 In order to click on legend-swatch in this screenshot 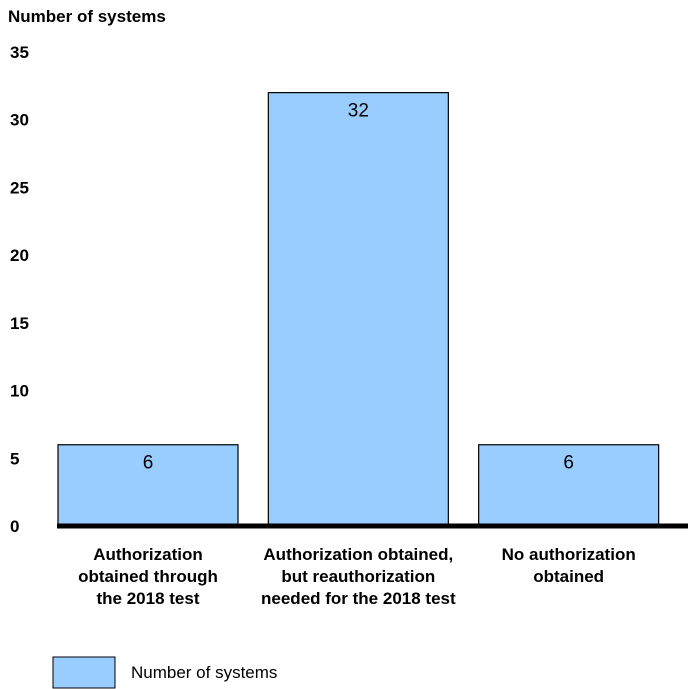, I will do `click(84, 672)`.